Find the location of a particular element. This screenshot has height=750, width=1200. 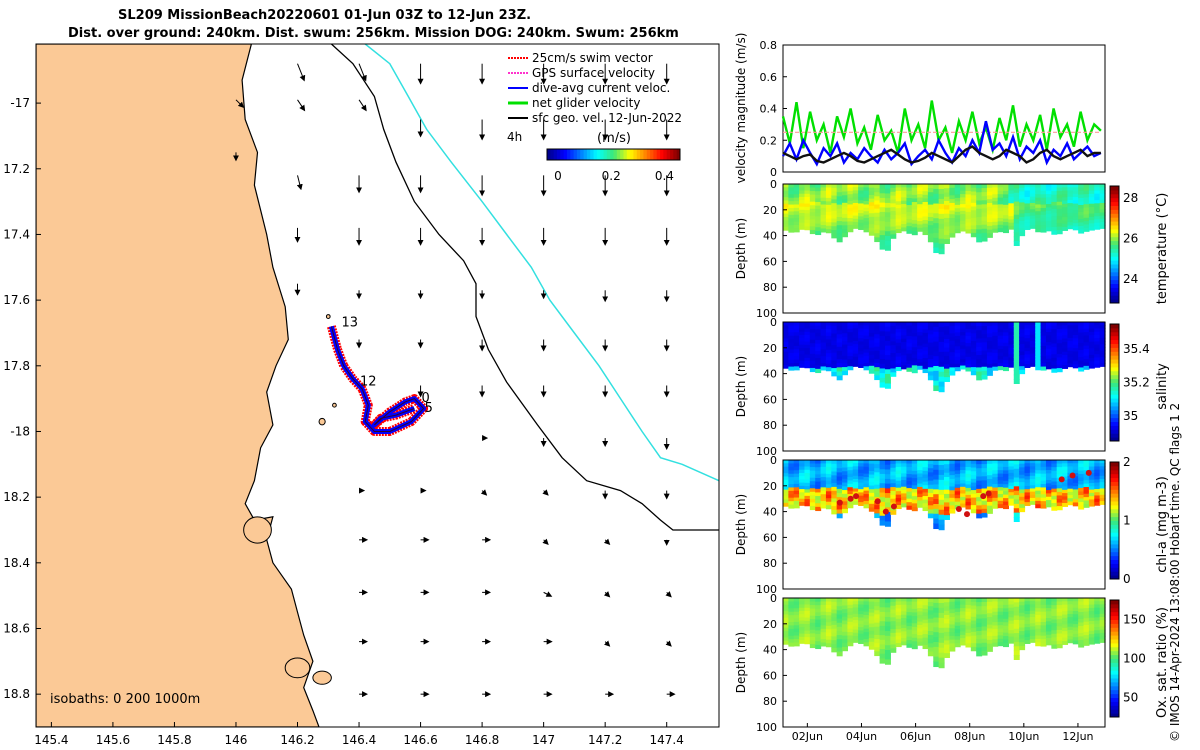

chl-hotspot is located at coordinates (839, 502).